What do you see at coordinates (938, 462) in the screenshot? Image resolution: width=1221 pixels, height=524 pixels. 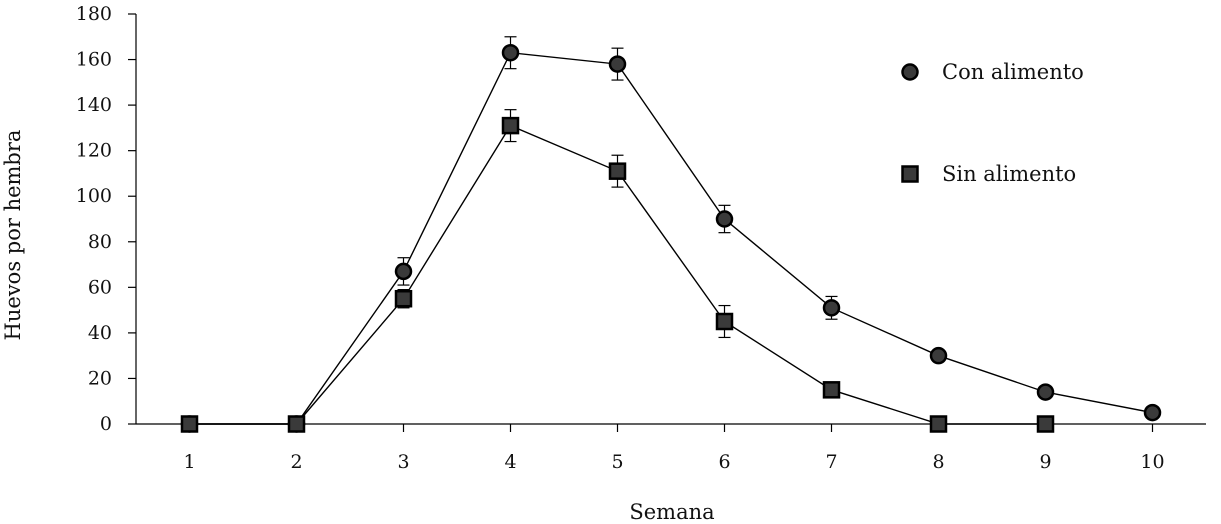 I see `x-tick-label: 8` at bounding box center [938, 462].